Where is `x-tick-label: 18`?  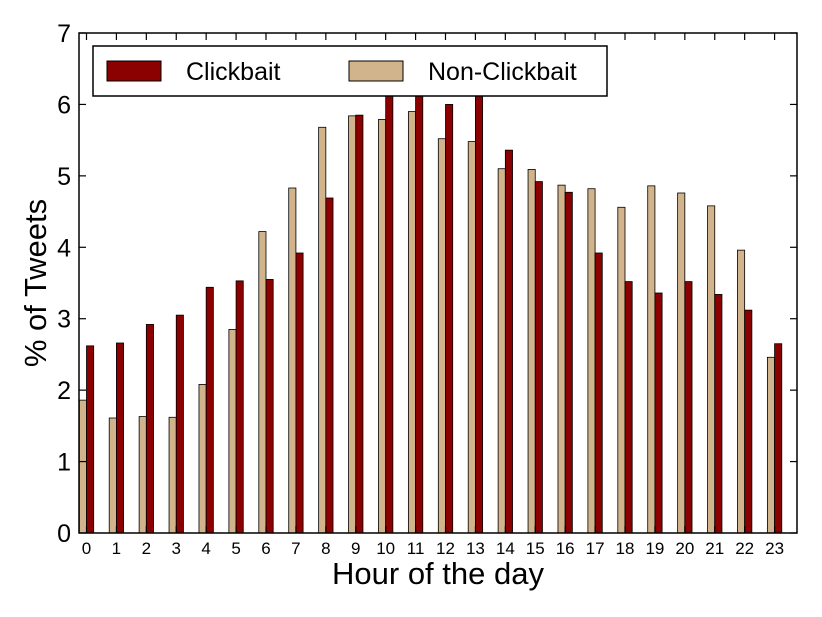 x-tick-label: 18 is located at coordinates (625, 548).